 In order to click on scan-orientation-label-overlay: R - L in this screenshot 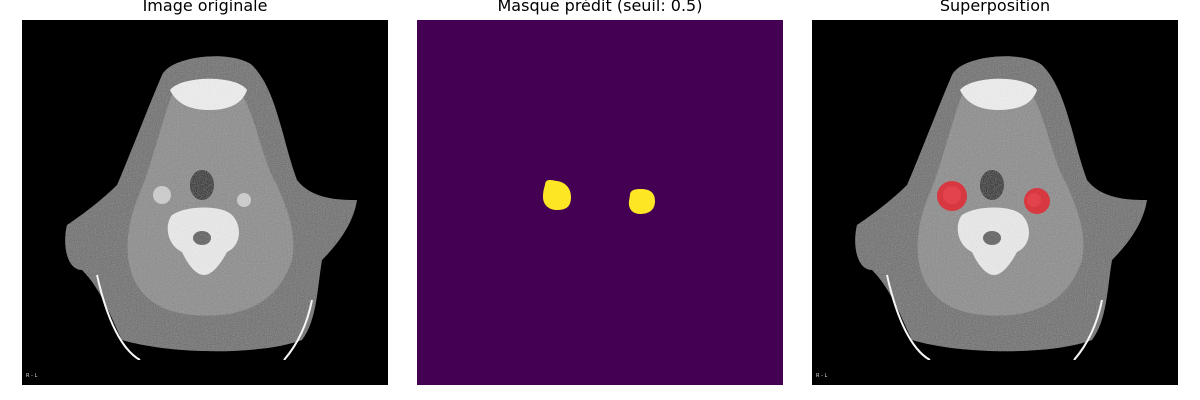, I will do `click(821, 376)`.